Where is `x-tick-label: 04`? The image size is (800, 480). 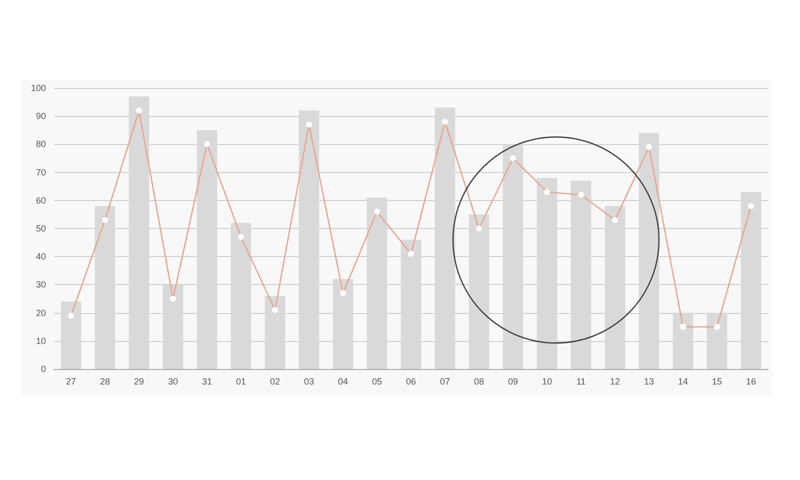 x-tick-label: 04 is located at coordinates (343, 381).